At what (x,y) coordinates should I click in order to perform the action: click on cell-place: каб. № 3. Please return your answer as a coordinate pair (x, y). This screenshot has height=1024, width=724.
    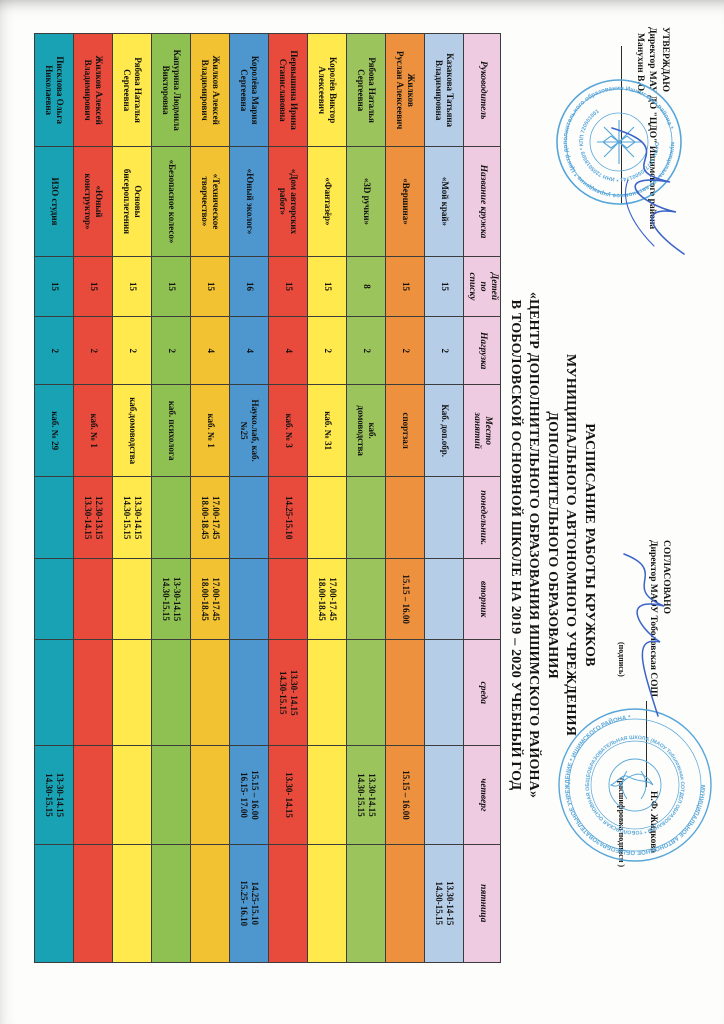
    Looking at the image, I should click on (288, 430).